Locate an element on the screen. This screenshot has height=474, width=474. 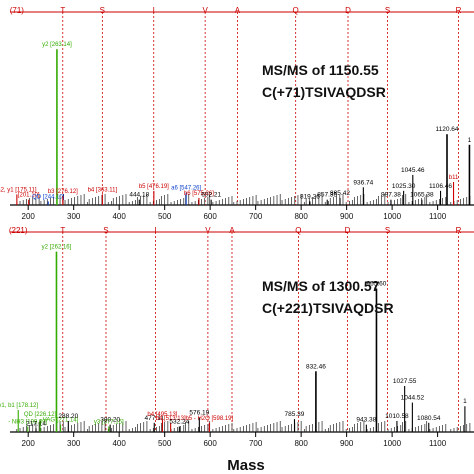
peak-label: y3 [377.16] is located at coordinates (109, 422).